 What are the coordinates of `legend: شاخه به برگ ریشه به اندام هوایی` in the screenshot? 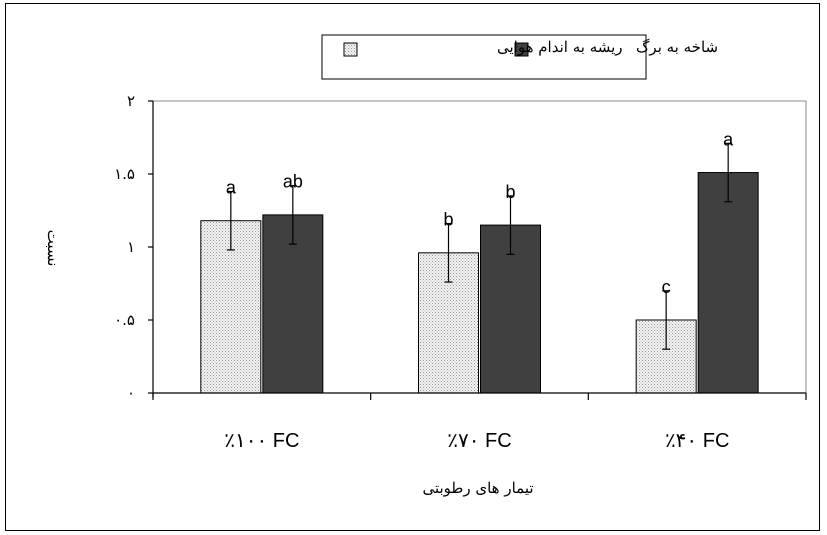 It's located at (519, 57).